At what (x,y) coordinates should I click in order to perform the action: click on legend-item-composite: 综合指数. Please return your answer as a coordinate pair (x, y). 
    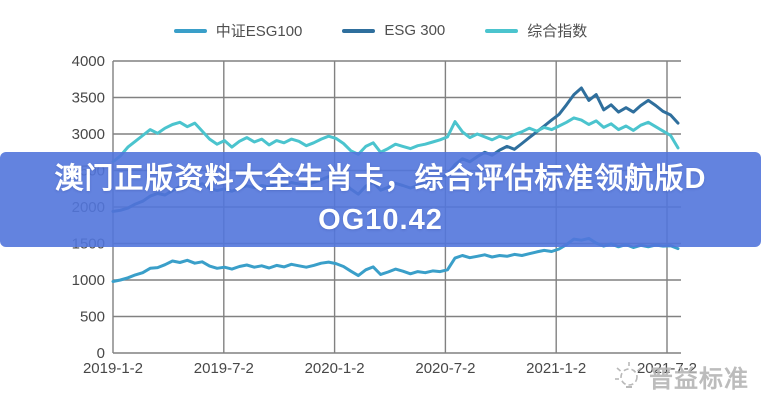
    Looking at the image, I should click on (536, 30).